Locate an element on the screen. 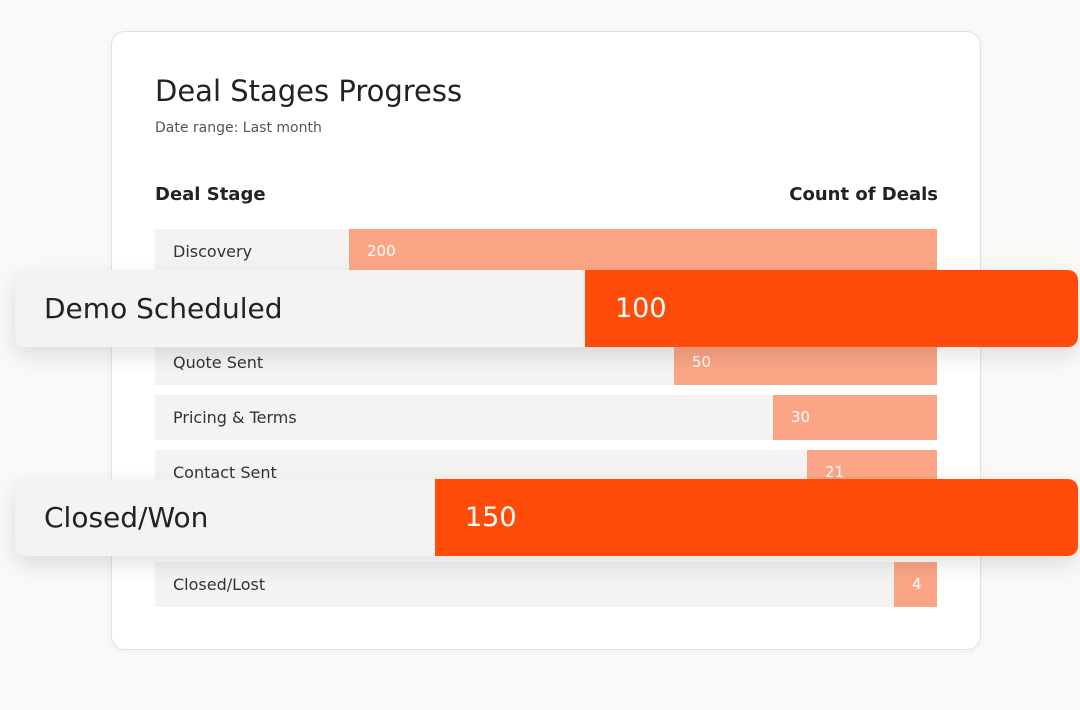 The width and height of the screenshot is (1080, 710). highlight-count: 100 is located at coordinates (641, 308).